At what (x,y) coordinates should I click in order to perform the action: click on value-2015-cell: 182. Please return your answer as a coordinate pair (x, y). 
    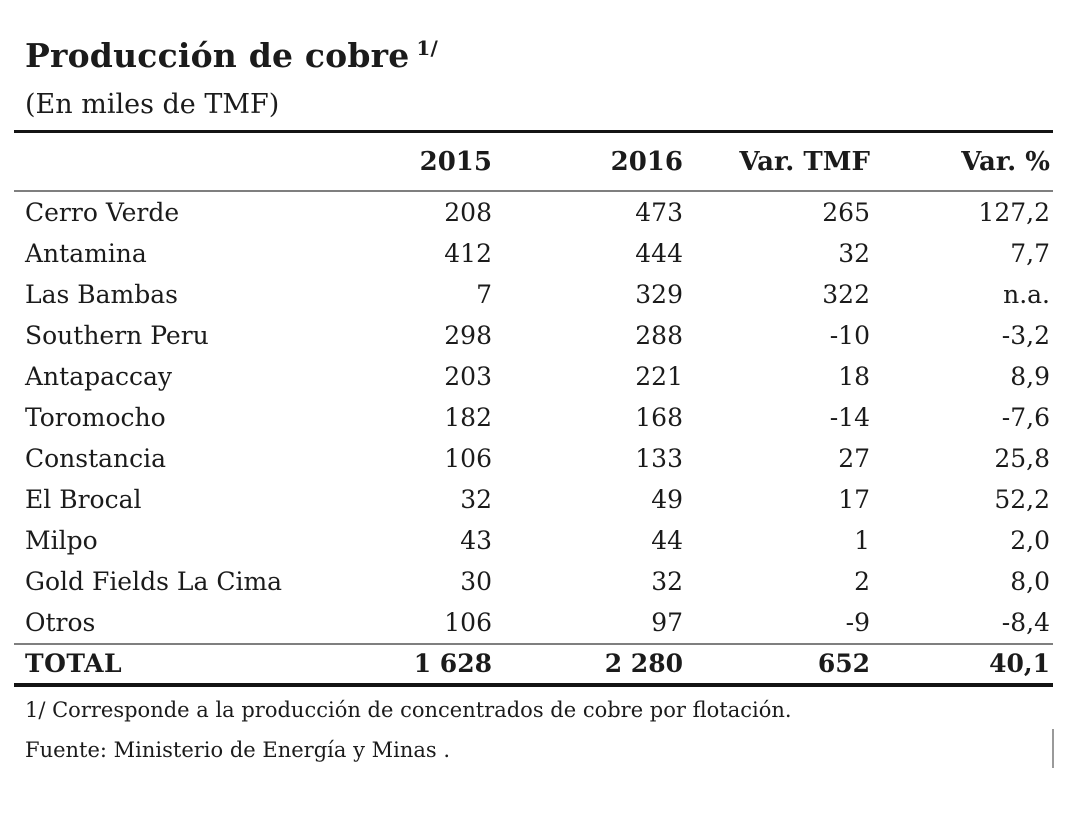
    Looking at the image, I should click on (468, 417).